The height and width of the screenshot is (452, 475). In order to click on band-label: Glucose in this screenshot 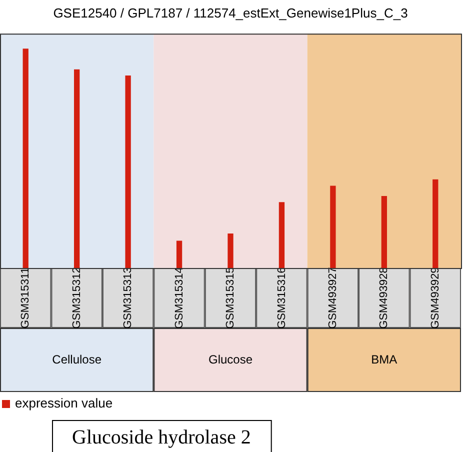, I will do `click(230, 359)`.